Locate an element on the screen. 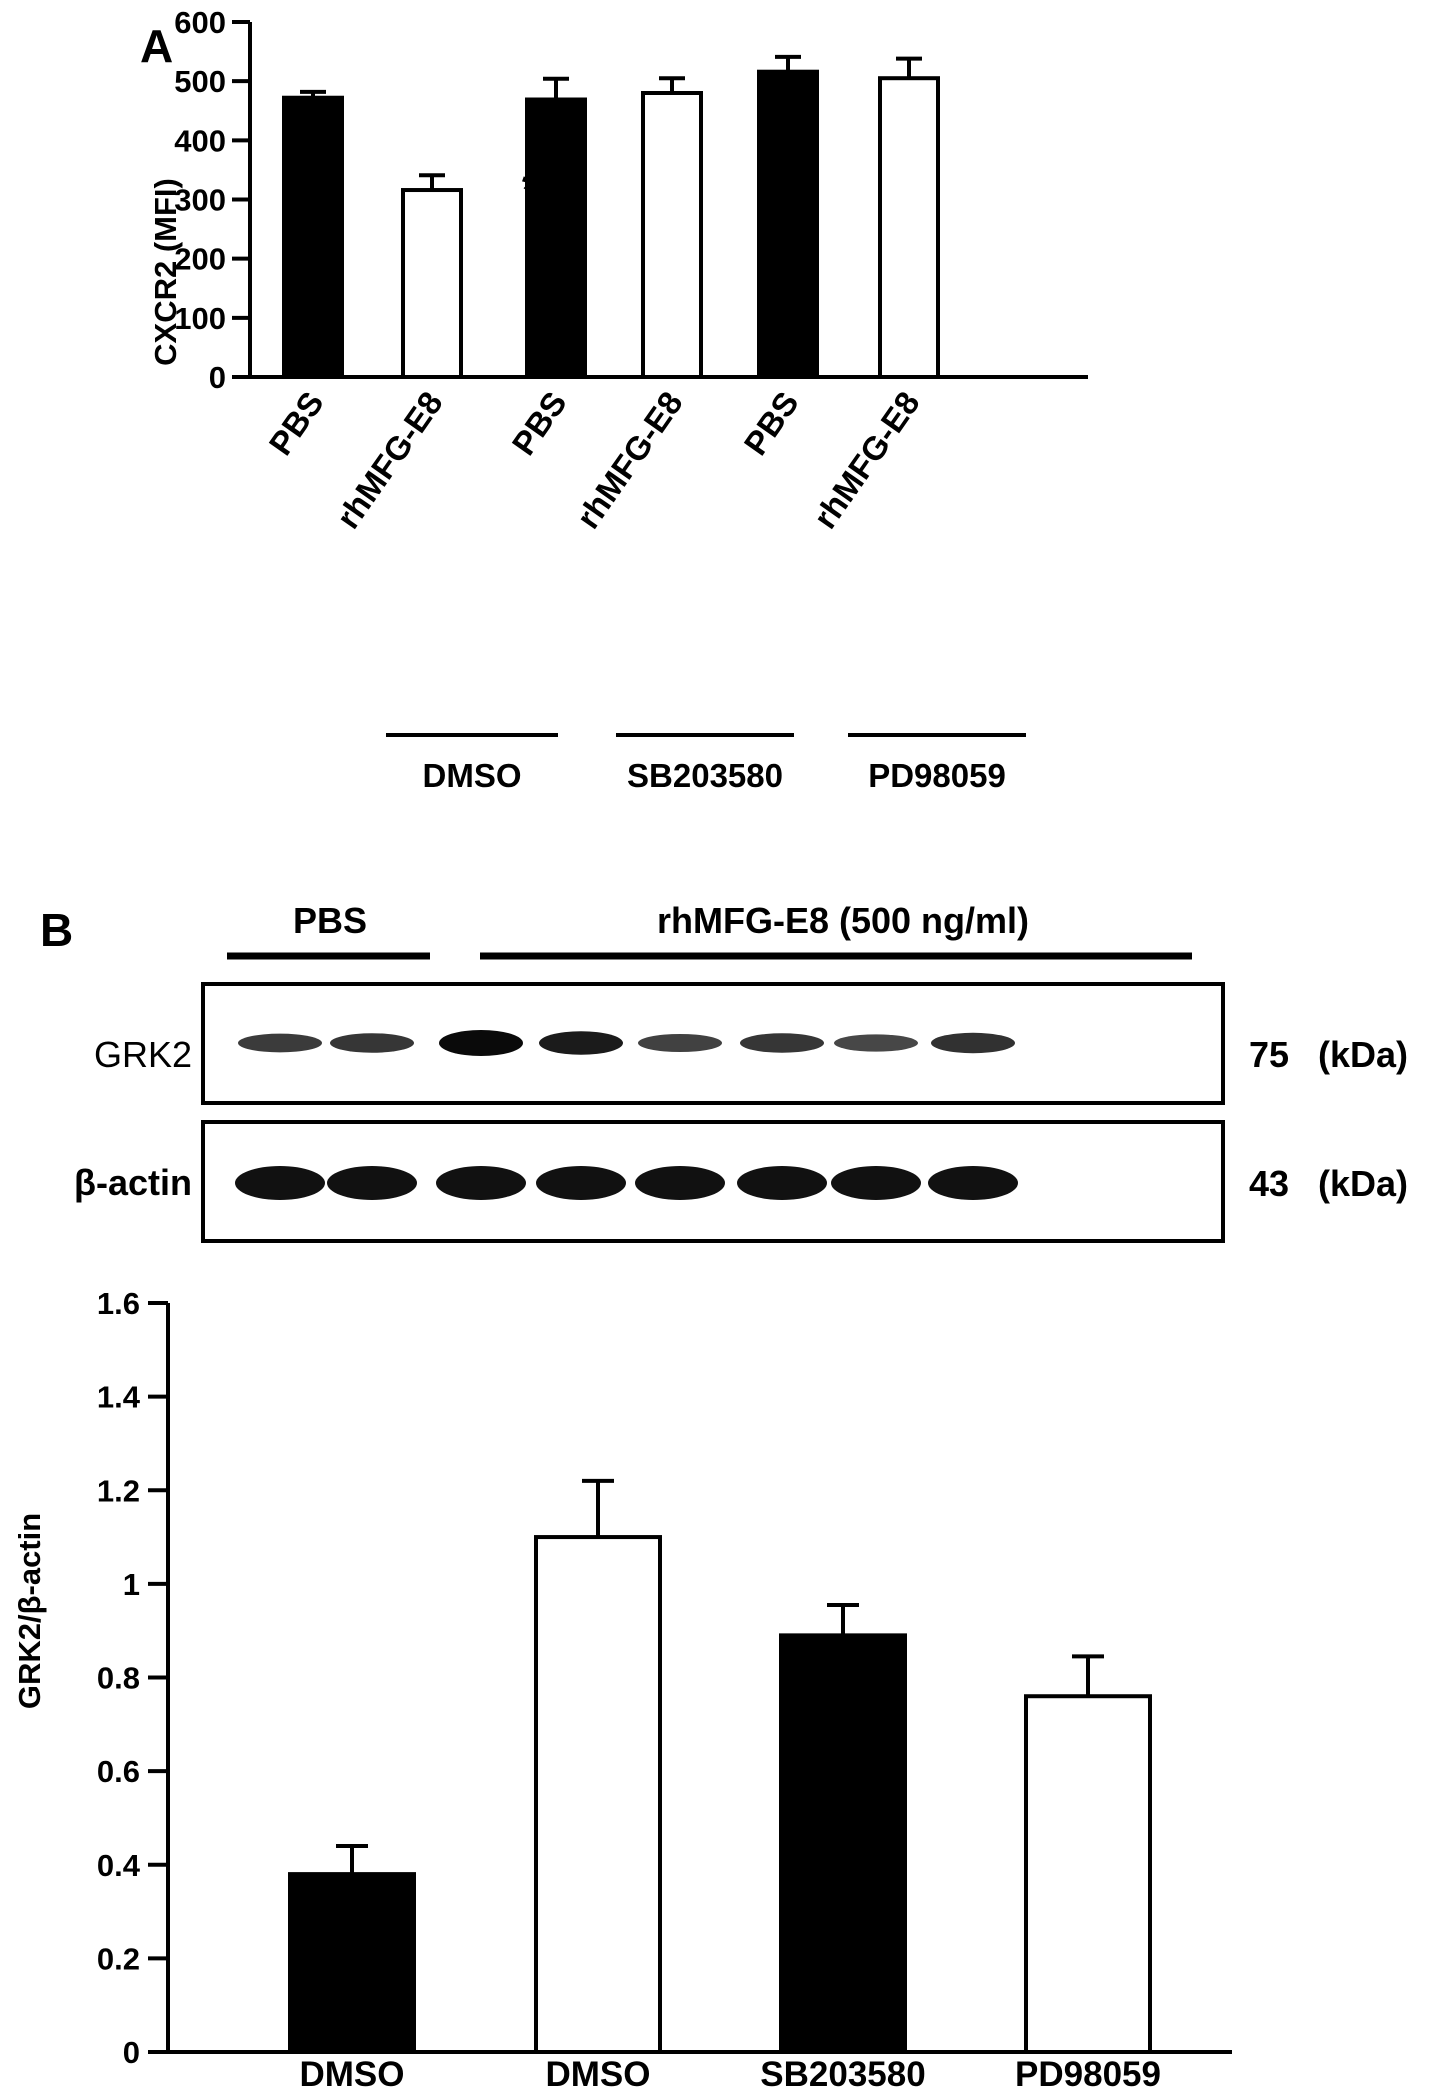 This screenshot has width=1441, height=2092. panel-b-y-tick-label: 0.2 is located at coordinates (118, 1958).